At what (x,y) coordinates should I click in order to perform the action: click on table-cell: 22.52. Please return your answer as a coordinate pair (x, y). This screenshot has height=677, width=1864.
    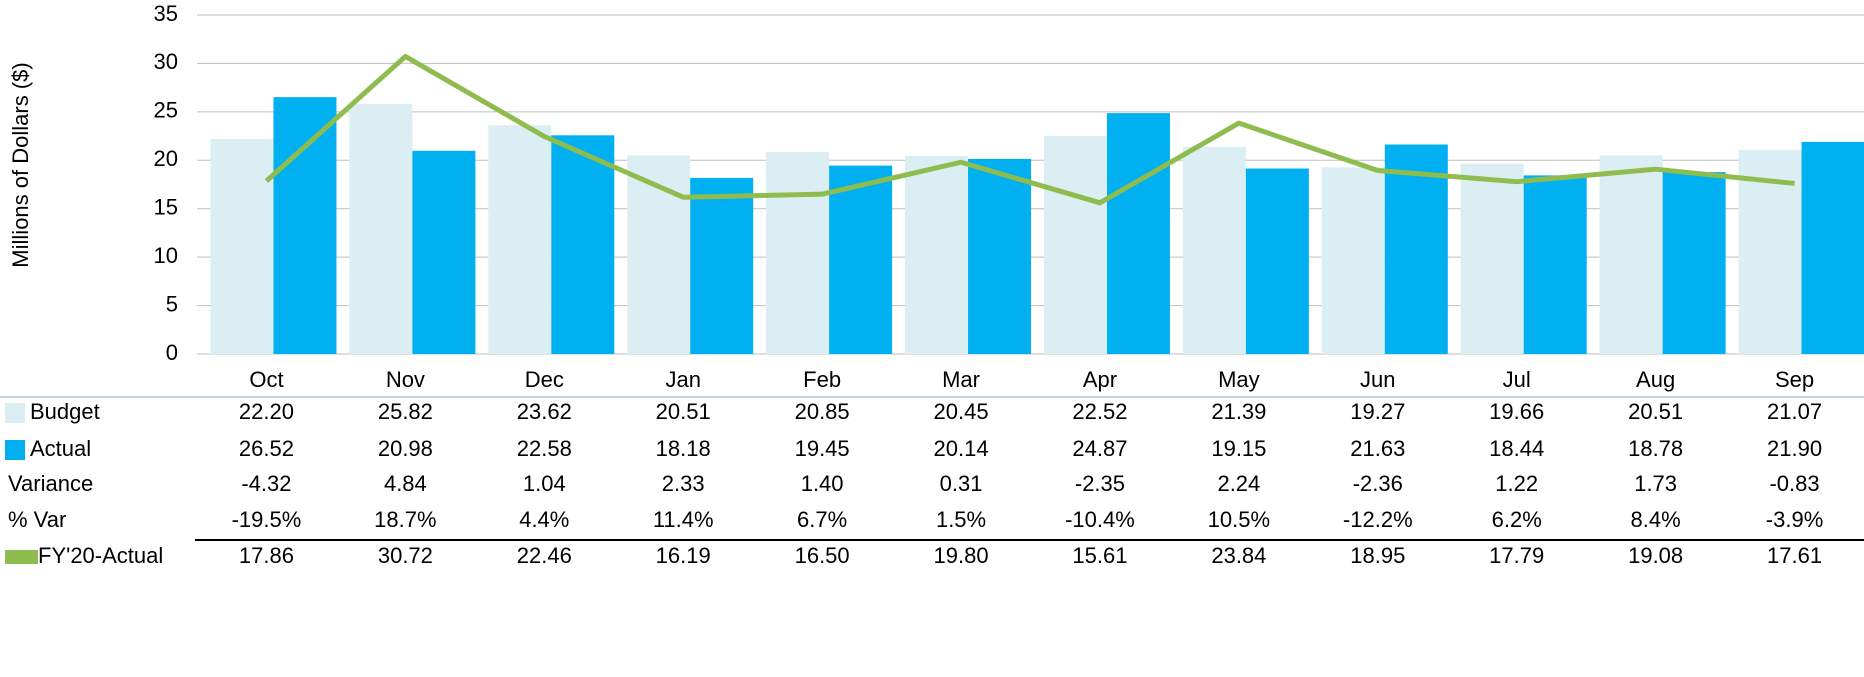
    Looking at the image, I should click on (1099, 411).